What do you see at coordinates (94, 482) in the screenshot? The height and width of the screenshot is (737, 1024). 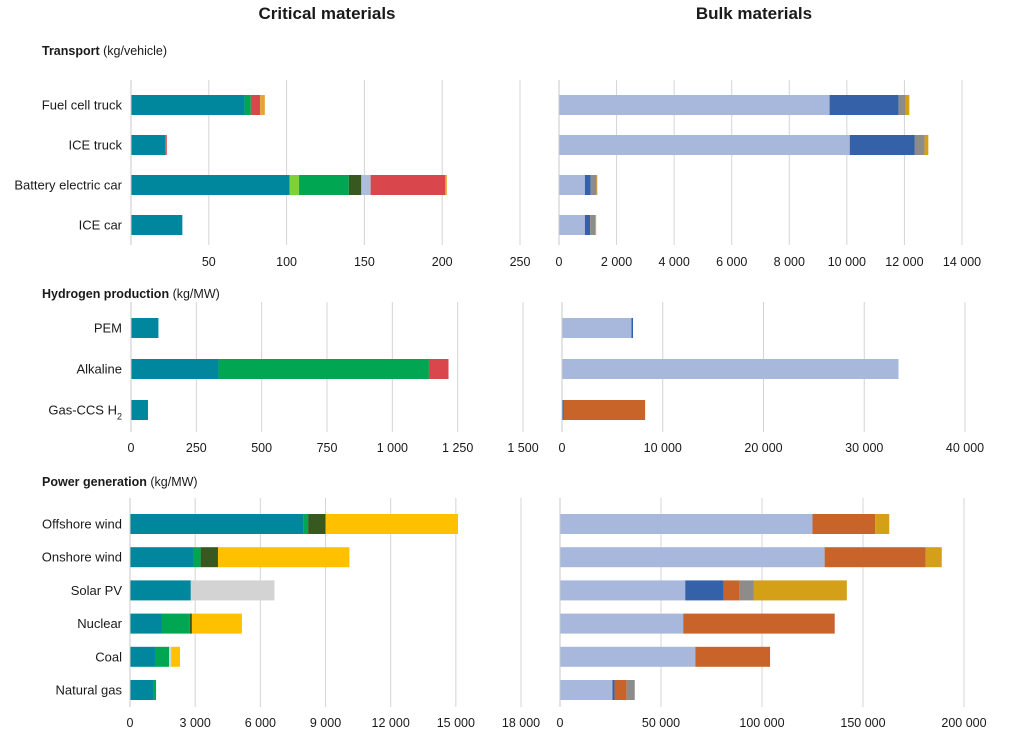 I see `section-name: Power generation` at bounding box center [94, 482].